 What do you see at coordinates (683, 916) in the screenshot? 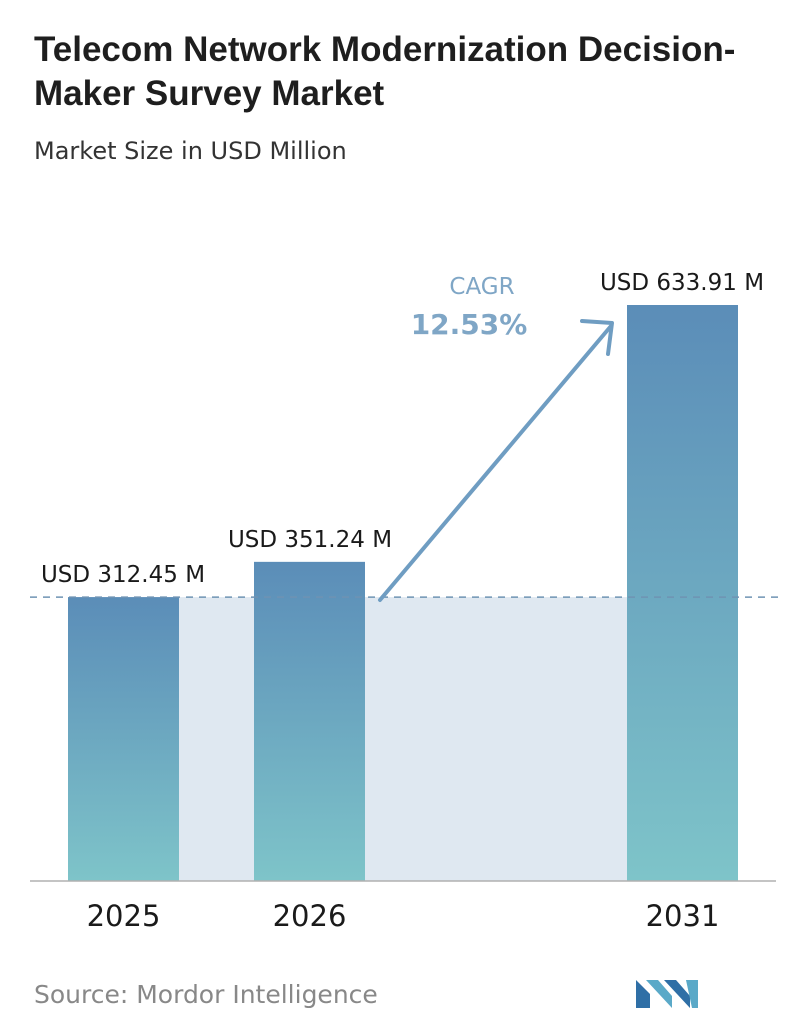
I see `x-tick-2031: 2031` at bounding box center [683, 916].